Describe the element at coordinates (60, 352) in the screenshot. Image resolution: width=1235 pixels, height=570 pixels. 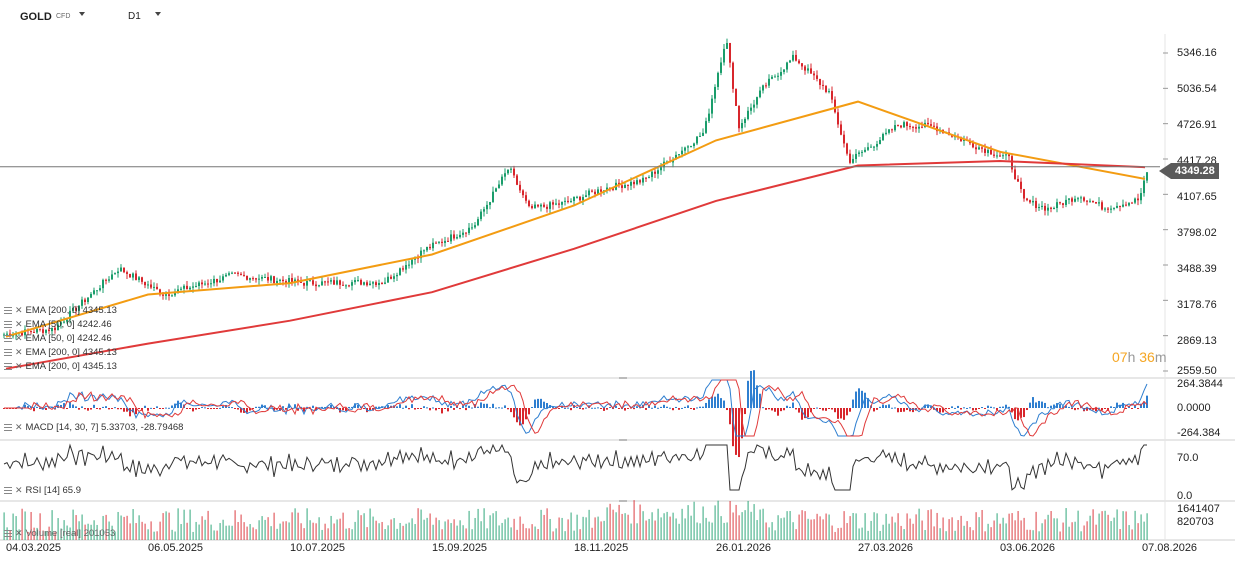
I see `indicator-legend: ✕ EMA [200, 0] 4345.13` at that location.